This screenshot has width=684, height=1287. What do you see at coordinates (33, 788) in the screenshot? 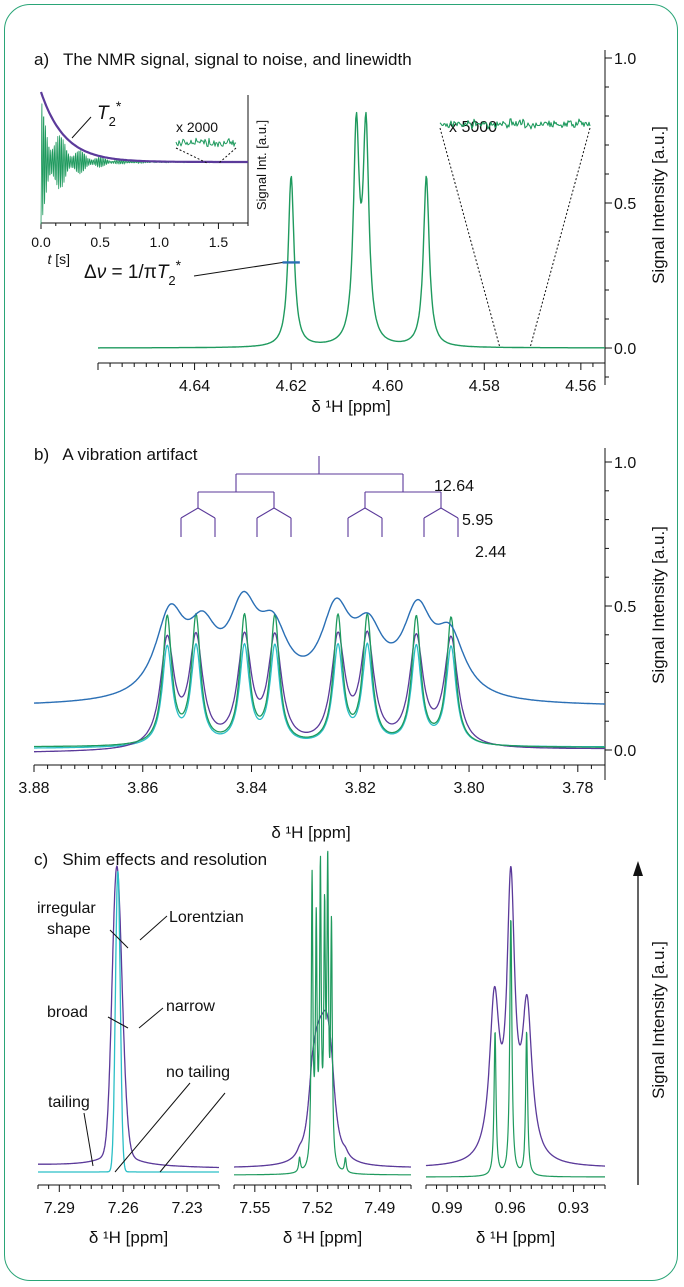
I see `b-x-tick-label: 3.88` at bounding box center [33, 788].